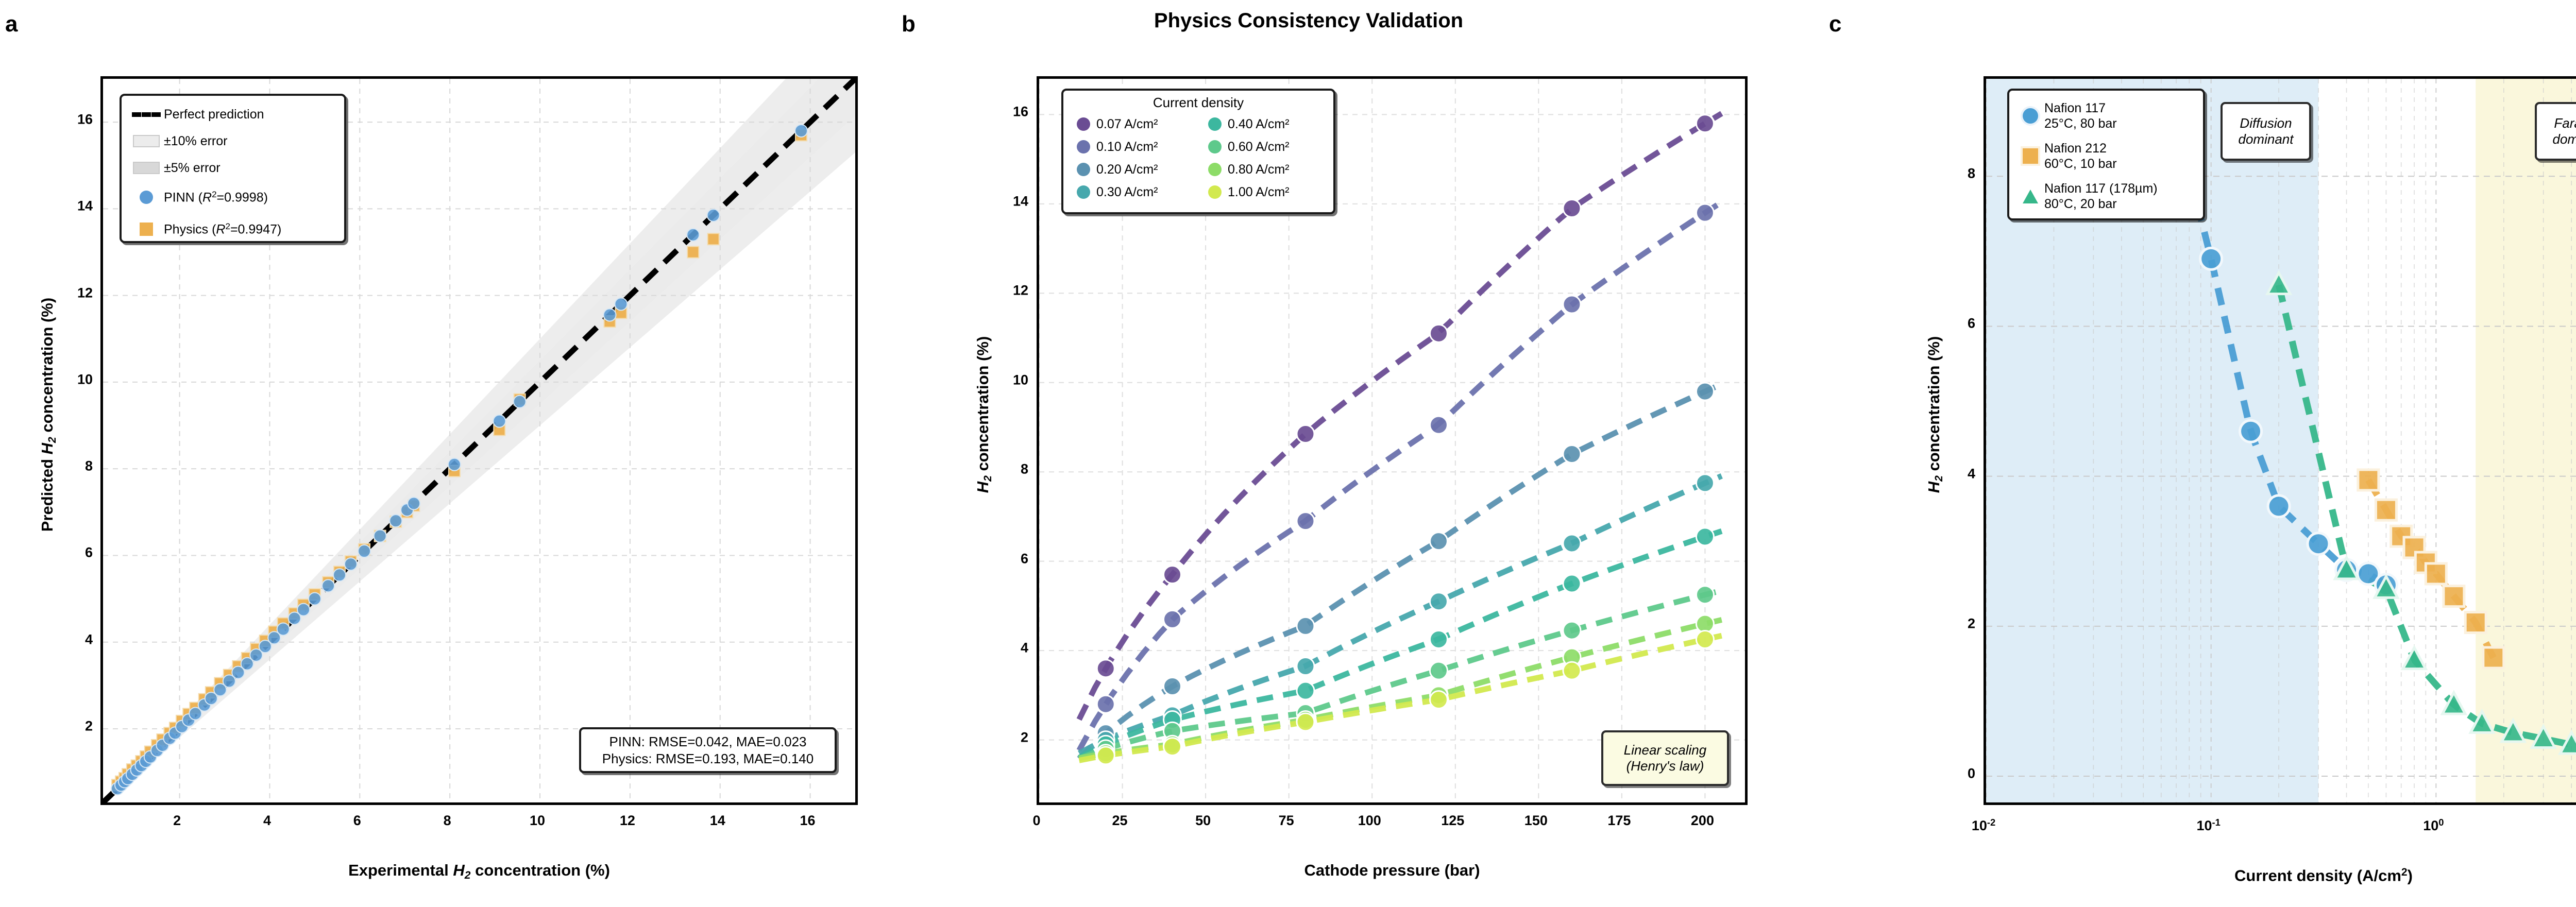 Image resolution: width=2576 pixels, height=907 pixels. I want to click on panel-c-xlabel-prefix: Current density (A/cm, so click(2318, 875).